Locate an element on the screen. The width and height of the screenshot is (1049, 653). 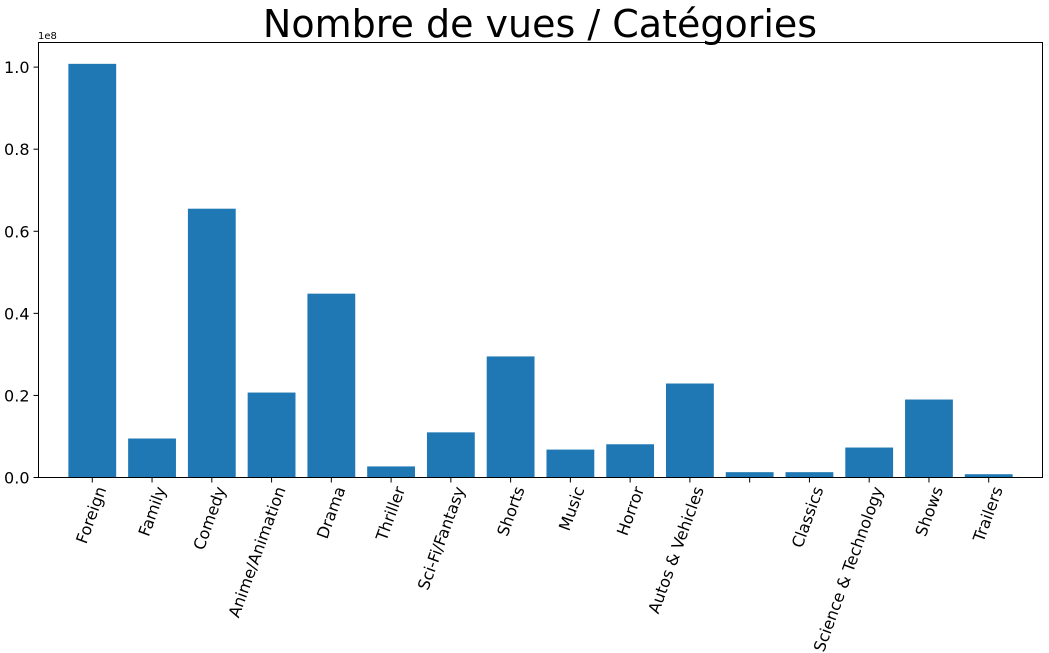
y-tick-label: 0.4 is located at coordinates (16, 313).